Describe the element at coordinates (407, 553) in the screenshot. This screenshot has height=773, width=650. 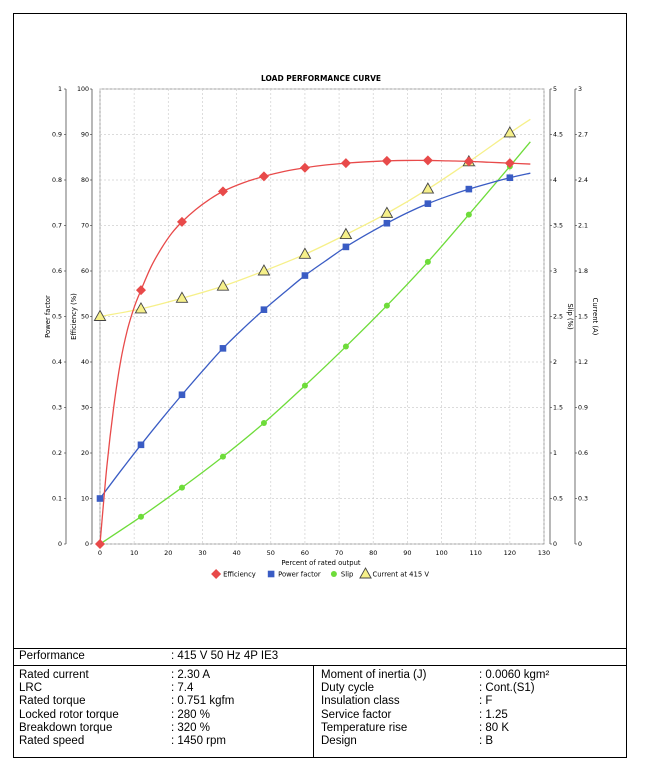
I see `x-tick-label: 90` at that location.